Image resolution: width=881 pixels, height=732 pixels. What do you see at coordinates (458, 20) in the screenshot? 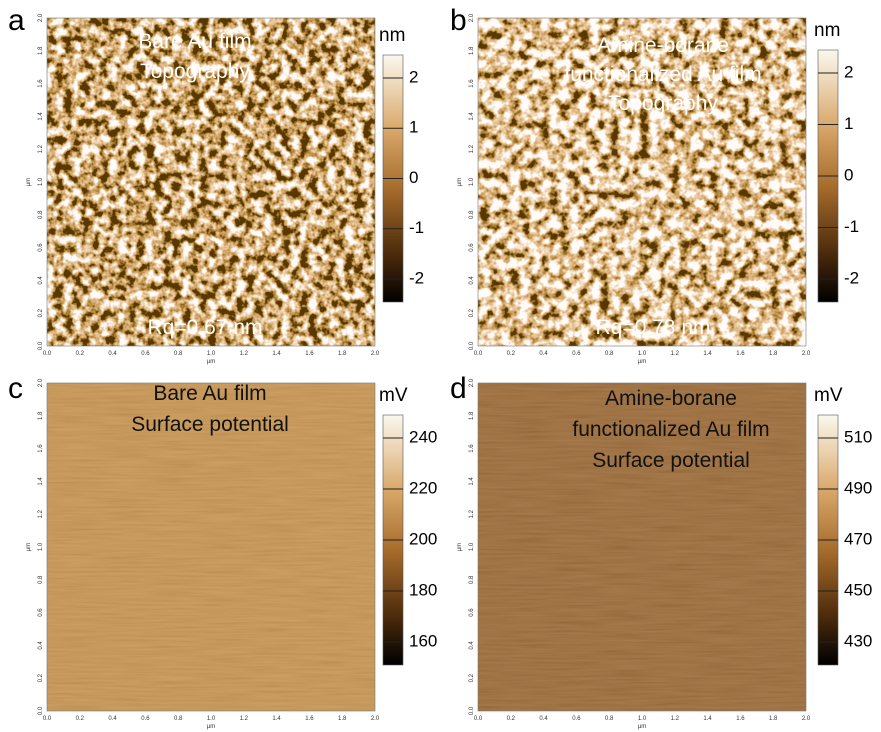
I see `panel-letter: b` at bounding box center [458, 20].